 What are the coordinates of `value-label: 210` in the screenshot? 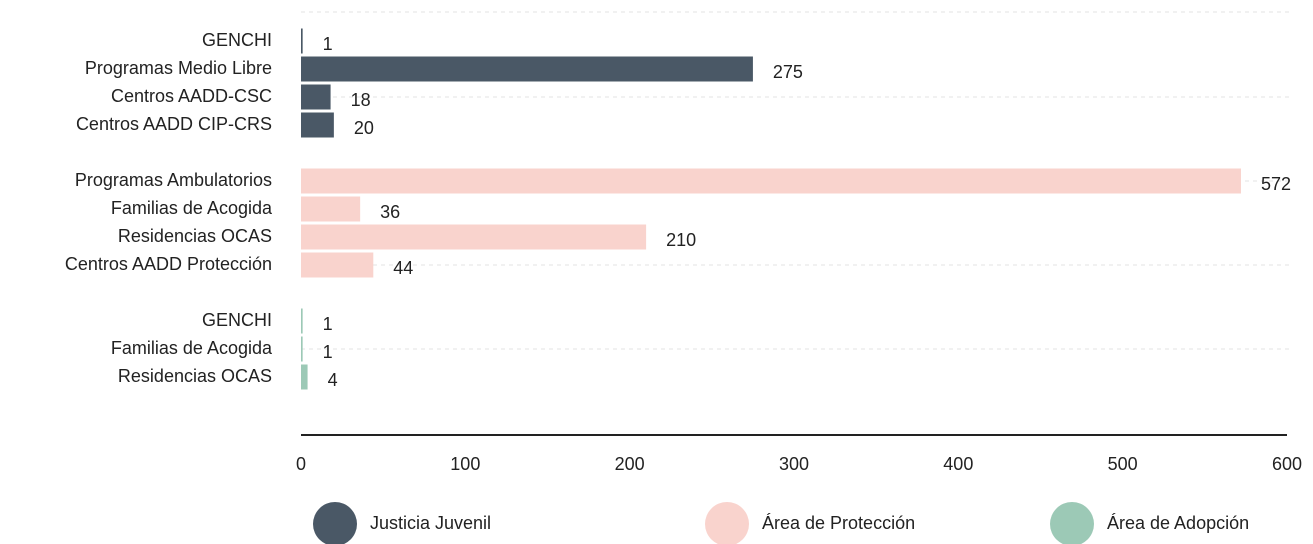 It's located at (681, 240).